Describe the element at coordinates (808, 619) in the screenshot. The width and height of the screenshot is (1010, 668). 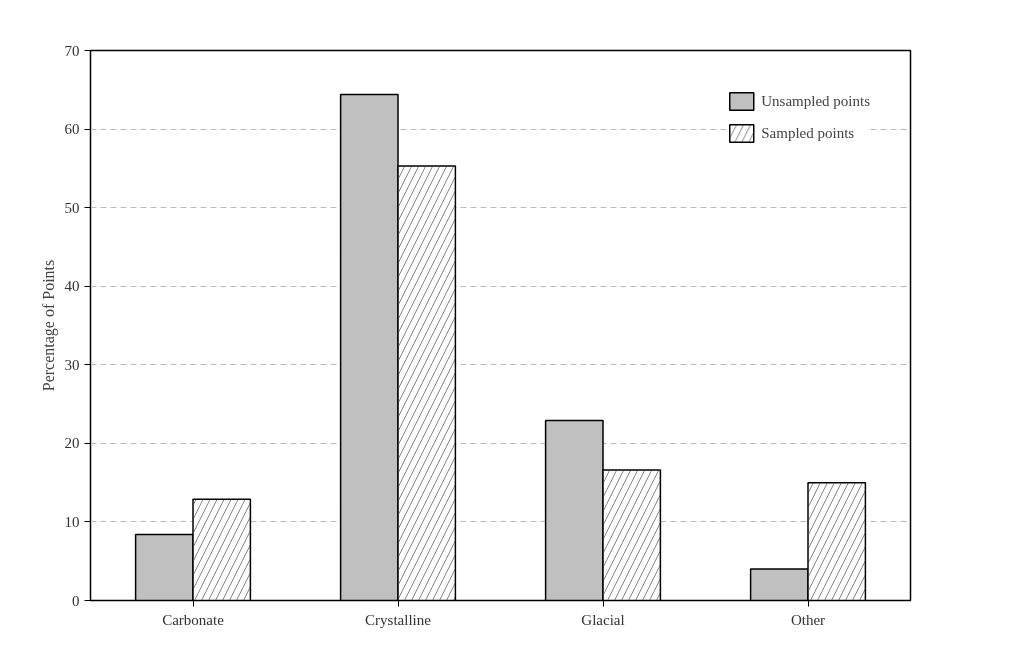
I see `x-tick-label: Other` at that location.